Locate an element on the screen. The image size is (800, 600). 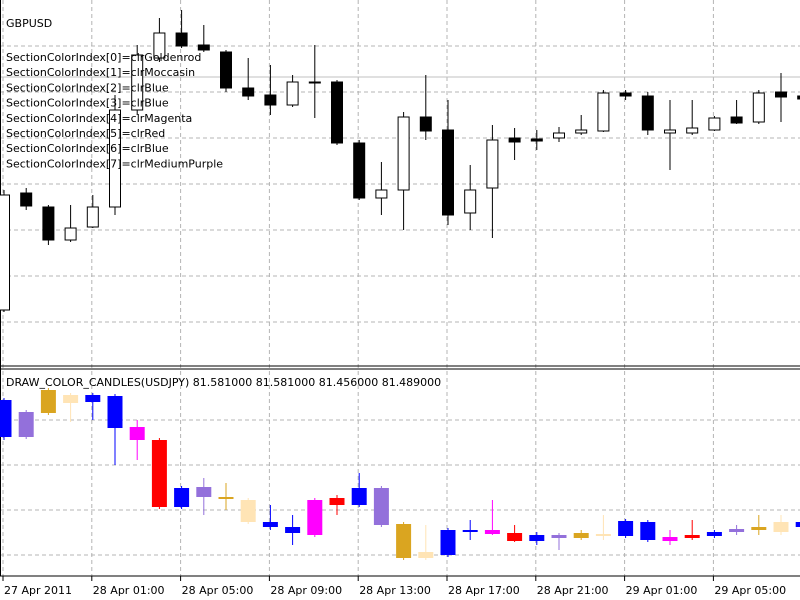
annotation: SectionColorIndex[4]=clrMagenta is located at coordinates (99, 118).